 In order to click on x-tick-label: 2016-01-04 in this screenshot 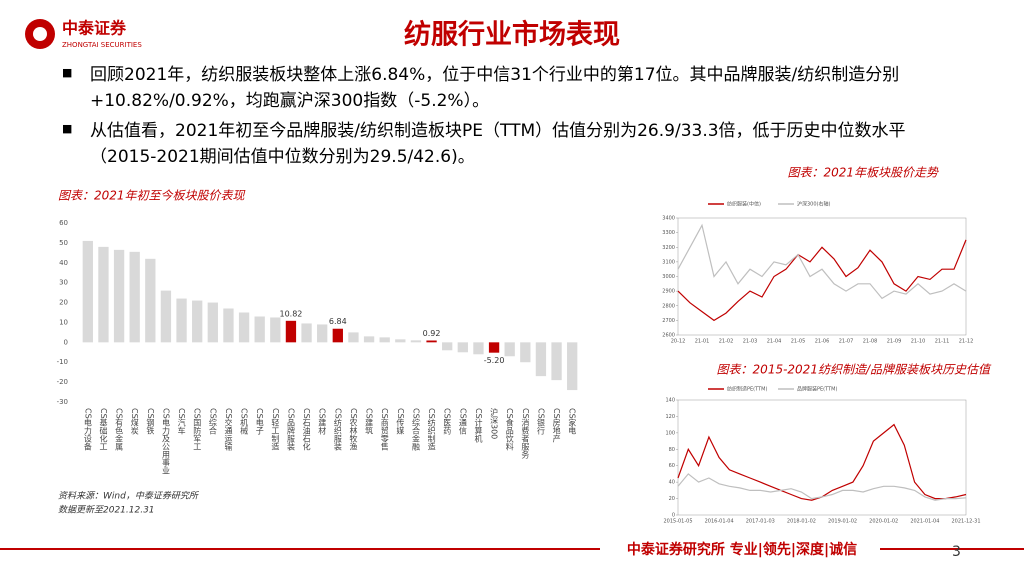, I will do `click(719, 522)`.